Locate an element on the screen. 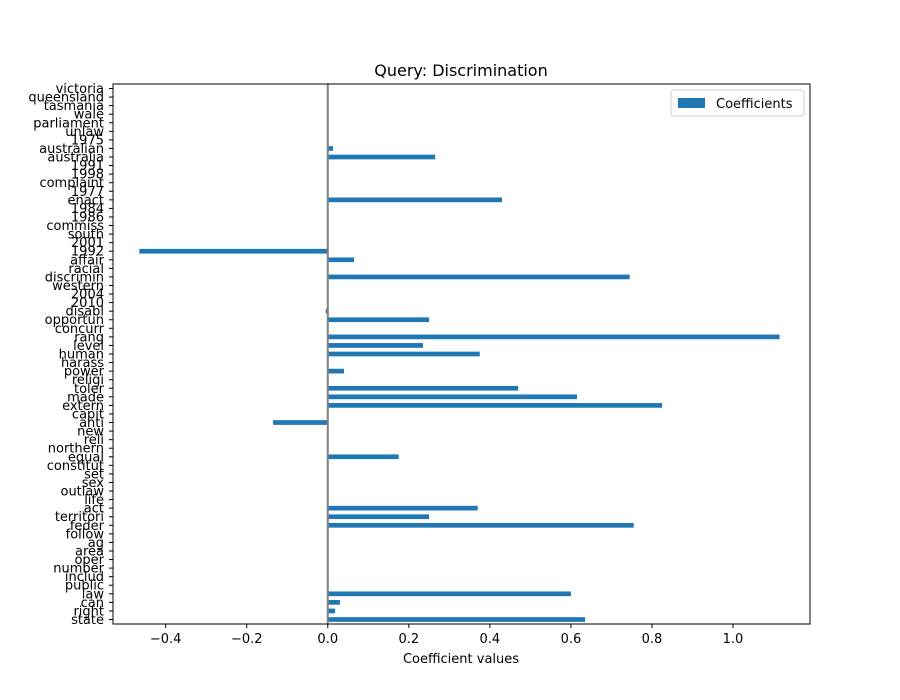 The height and width of the screenshot is (700, 900). y-tick-label: toler is located at coordinates (89, 389).